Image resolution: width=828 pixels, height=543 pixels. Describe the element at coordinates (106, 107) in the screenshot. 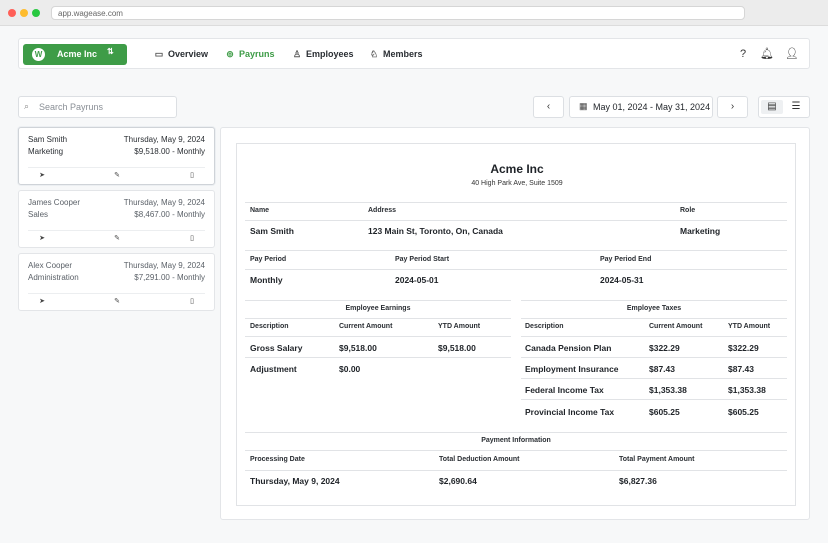

I see `search-input` at that location.